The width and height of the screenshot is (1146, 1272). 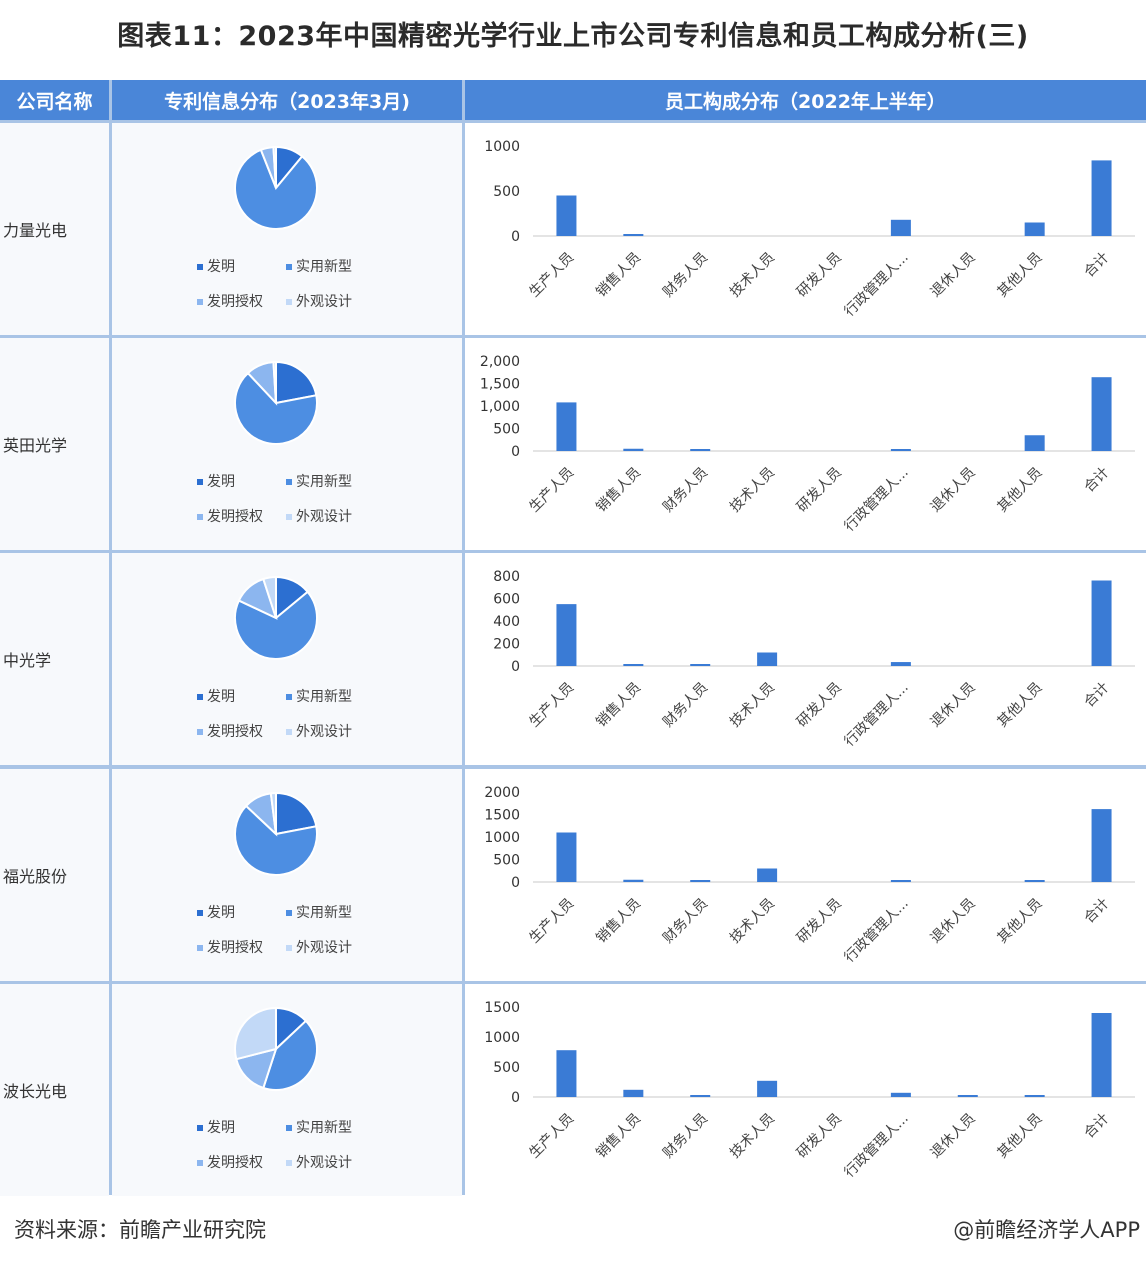 What do you see at coordinates (235, 302) in the screenshot?
I see `legend-label: 发明授权` at bounding box center [235, 302].